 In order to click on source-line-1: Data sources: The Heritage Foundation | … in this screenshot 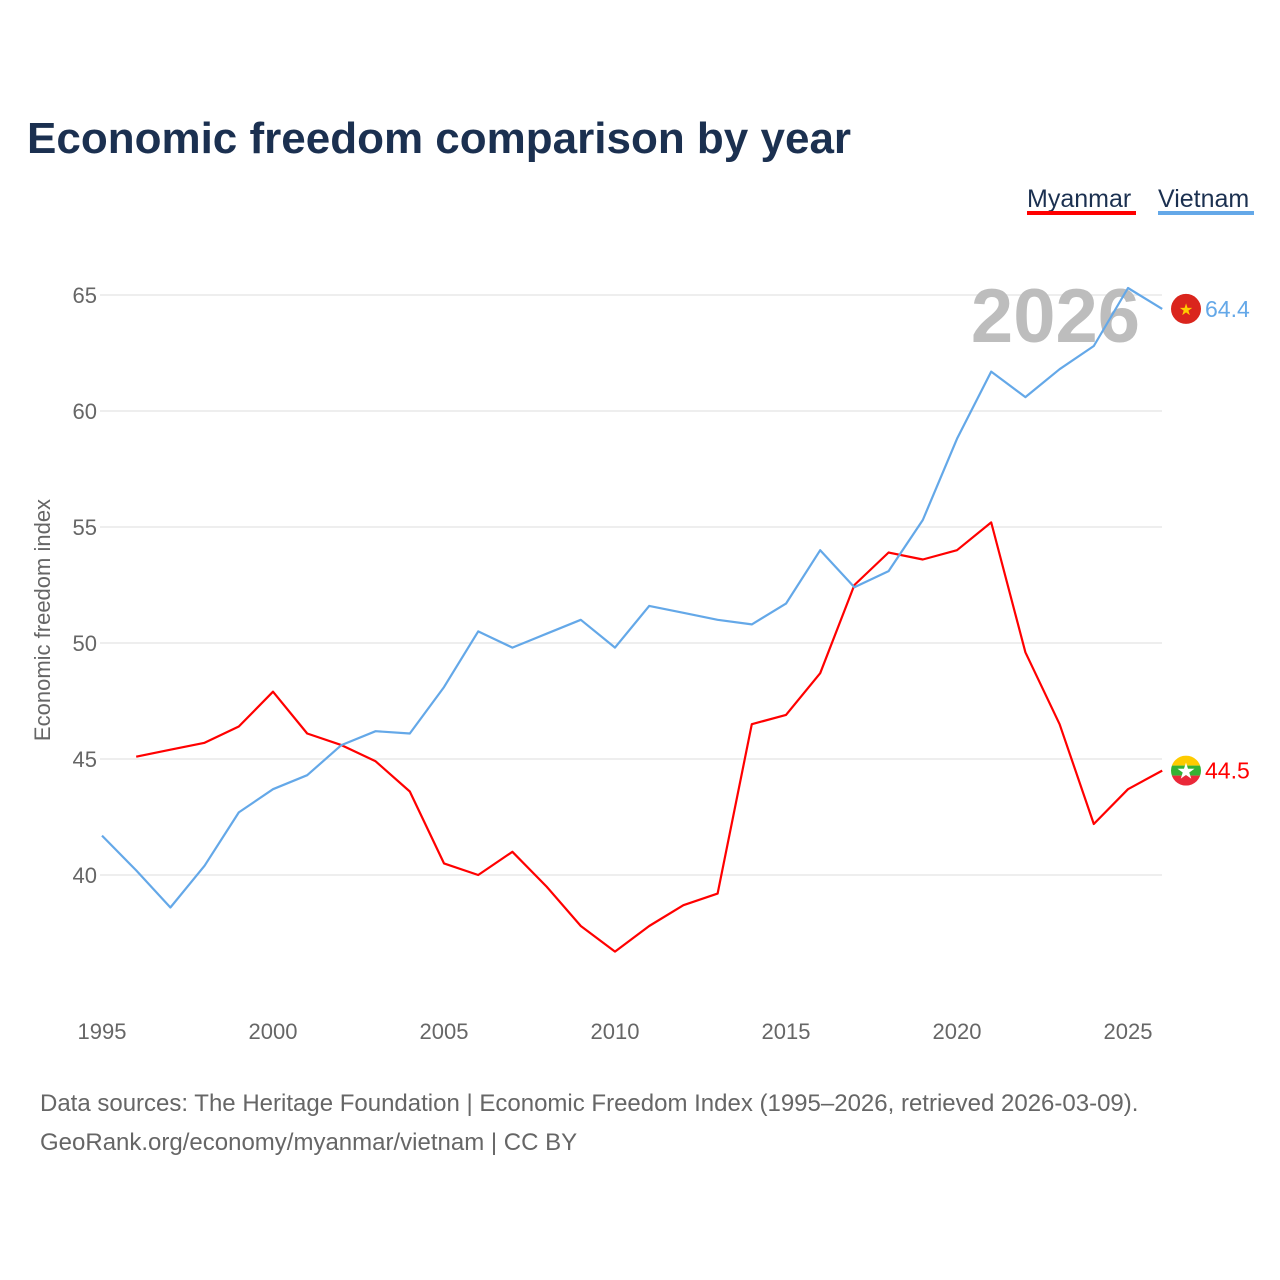, I will do `click(589, 1103)`.